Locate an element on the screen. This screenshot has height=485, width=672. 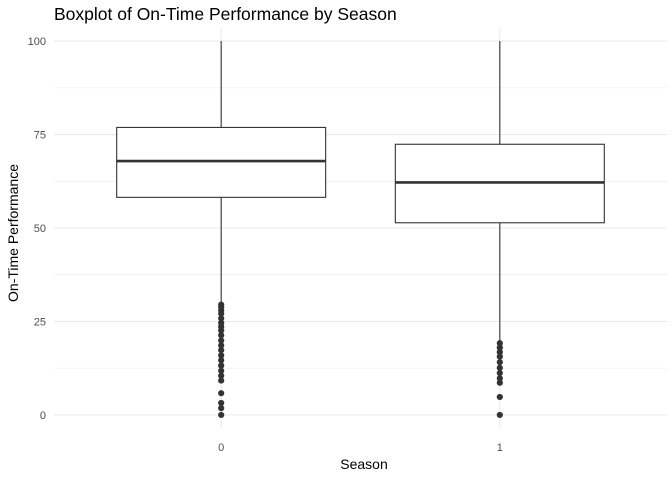
y-tick-label: 25 is located at coordinates (40, 322).